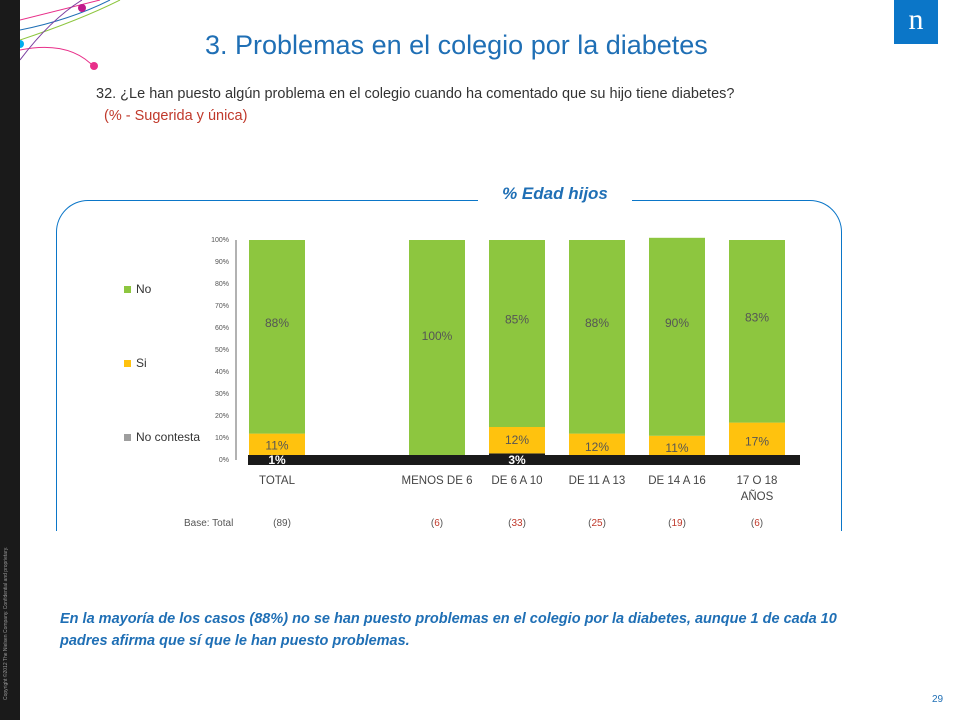 The image size is (960, 720). What do you see at coordinates (222, 262) in the screenshot?
I see `y-tick-label: 90%` at bounding box center [222, 262].